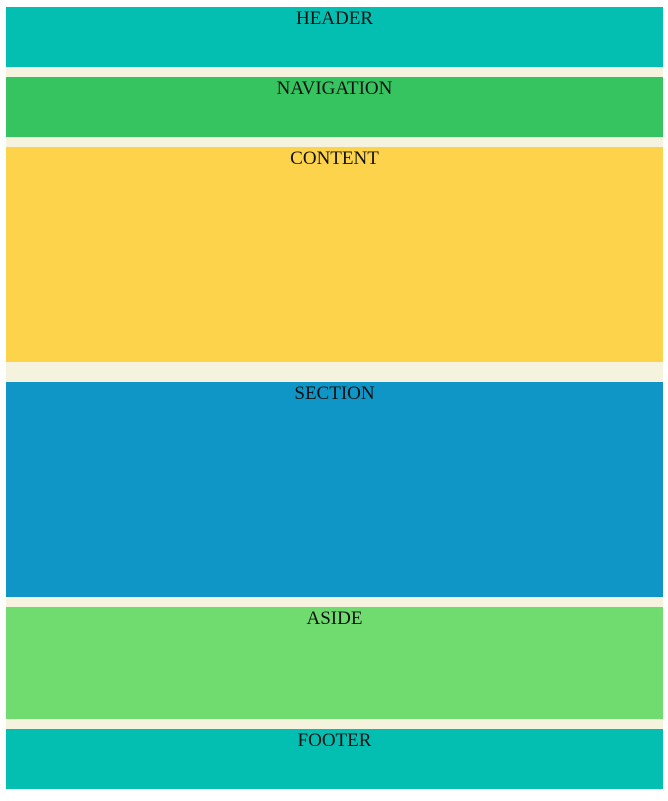  What do you see at coordinates (334, 88) in the screenshot?
I see `navigation-label: NAVIGATION` at bounding box center [334, 88].